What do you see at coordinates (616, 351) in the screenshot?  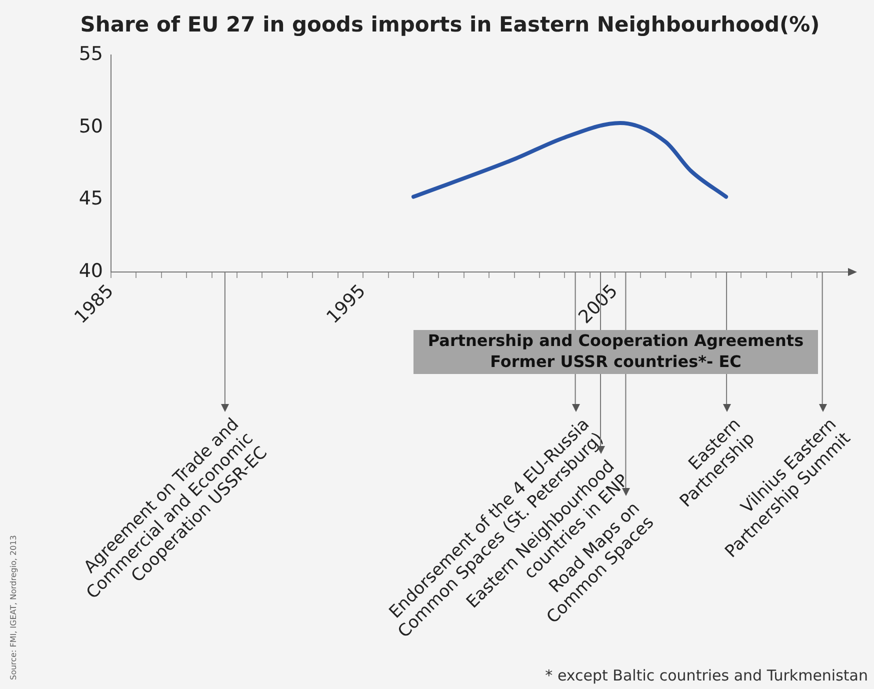 I see `text: Partnership and Cooperation Agreements Former USSR countries*- EC` at bounding box center [616, 351].